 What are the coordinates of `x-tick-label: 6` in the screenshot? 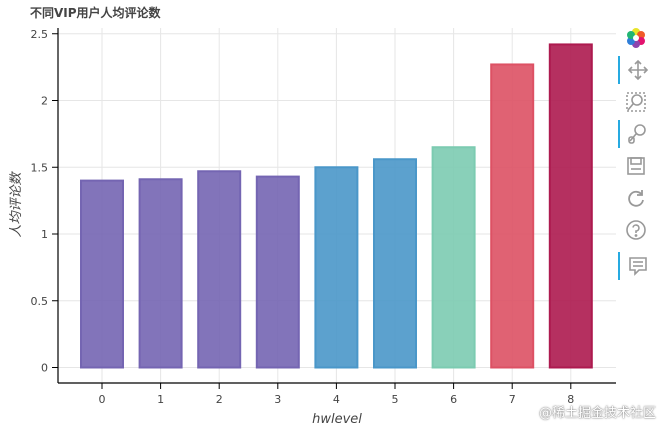 It's located at (453, 399).